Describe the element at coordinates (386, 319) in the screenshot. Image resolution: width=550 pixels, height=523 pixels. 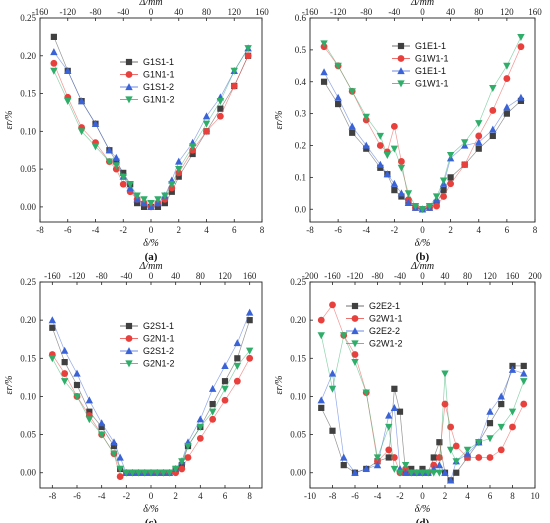
I see `legend-entry: G2W1-1` at that location.